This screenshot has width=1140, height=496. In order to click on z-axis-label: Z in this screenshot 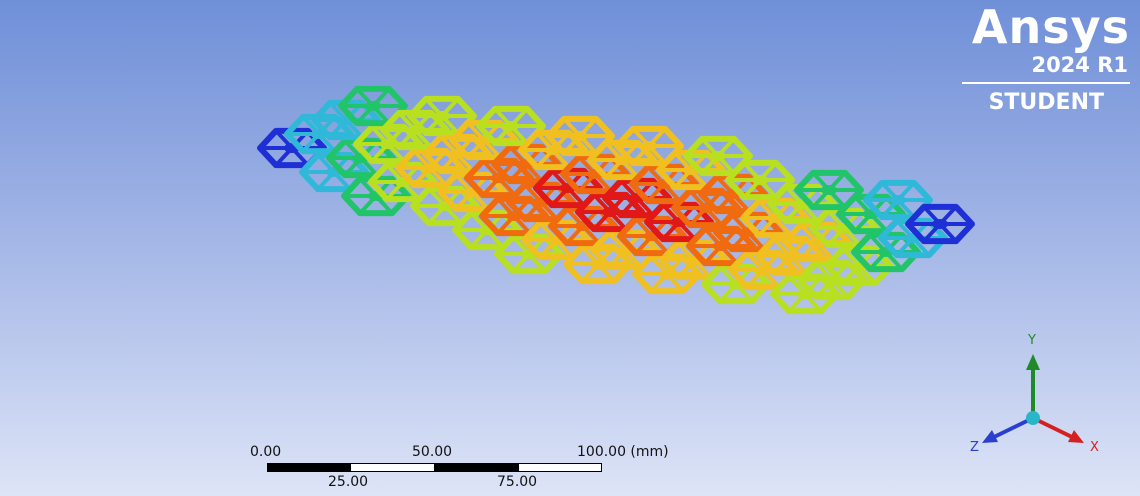, I will do `click(974, 447)`.